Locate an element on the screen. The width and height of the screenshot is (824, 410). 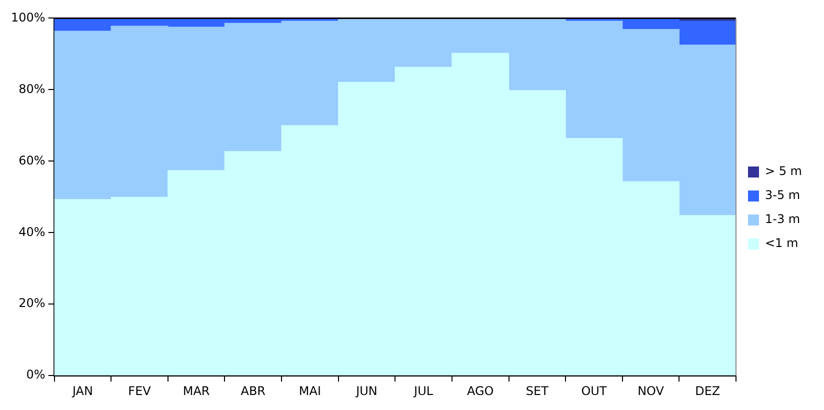
y-tick-label: 80% is located at coordinates (32, 89).